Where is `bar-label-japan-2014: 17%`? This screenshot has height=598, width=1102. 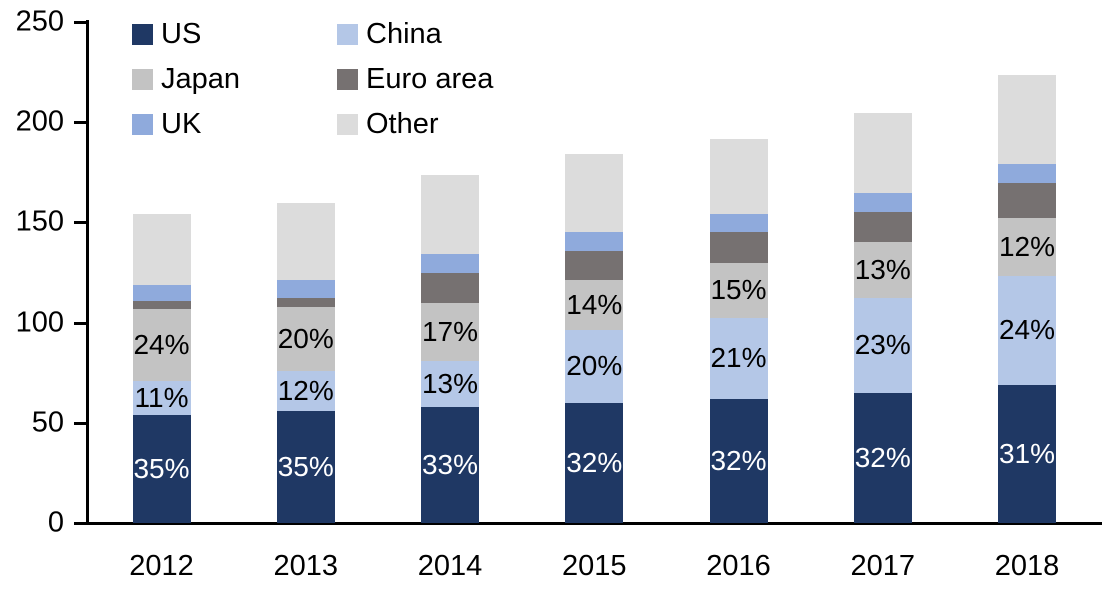 bar-label-japan-2014: 17% is located at coordinates (450, 331).